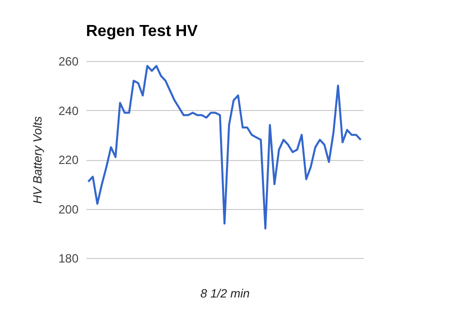  What do you see at coordinates (225, 293) in the screenshot?
I see `x-axis-title: 8 1/2 min` at bounding box center [225, 293].